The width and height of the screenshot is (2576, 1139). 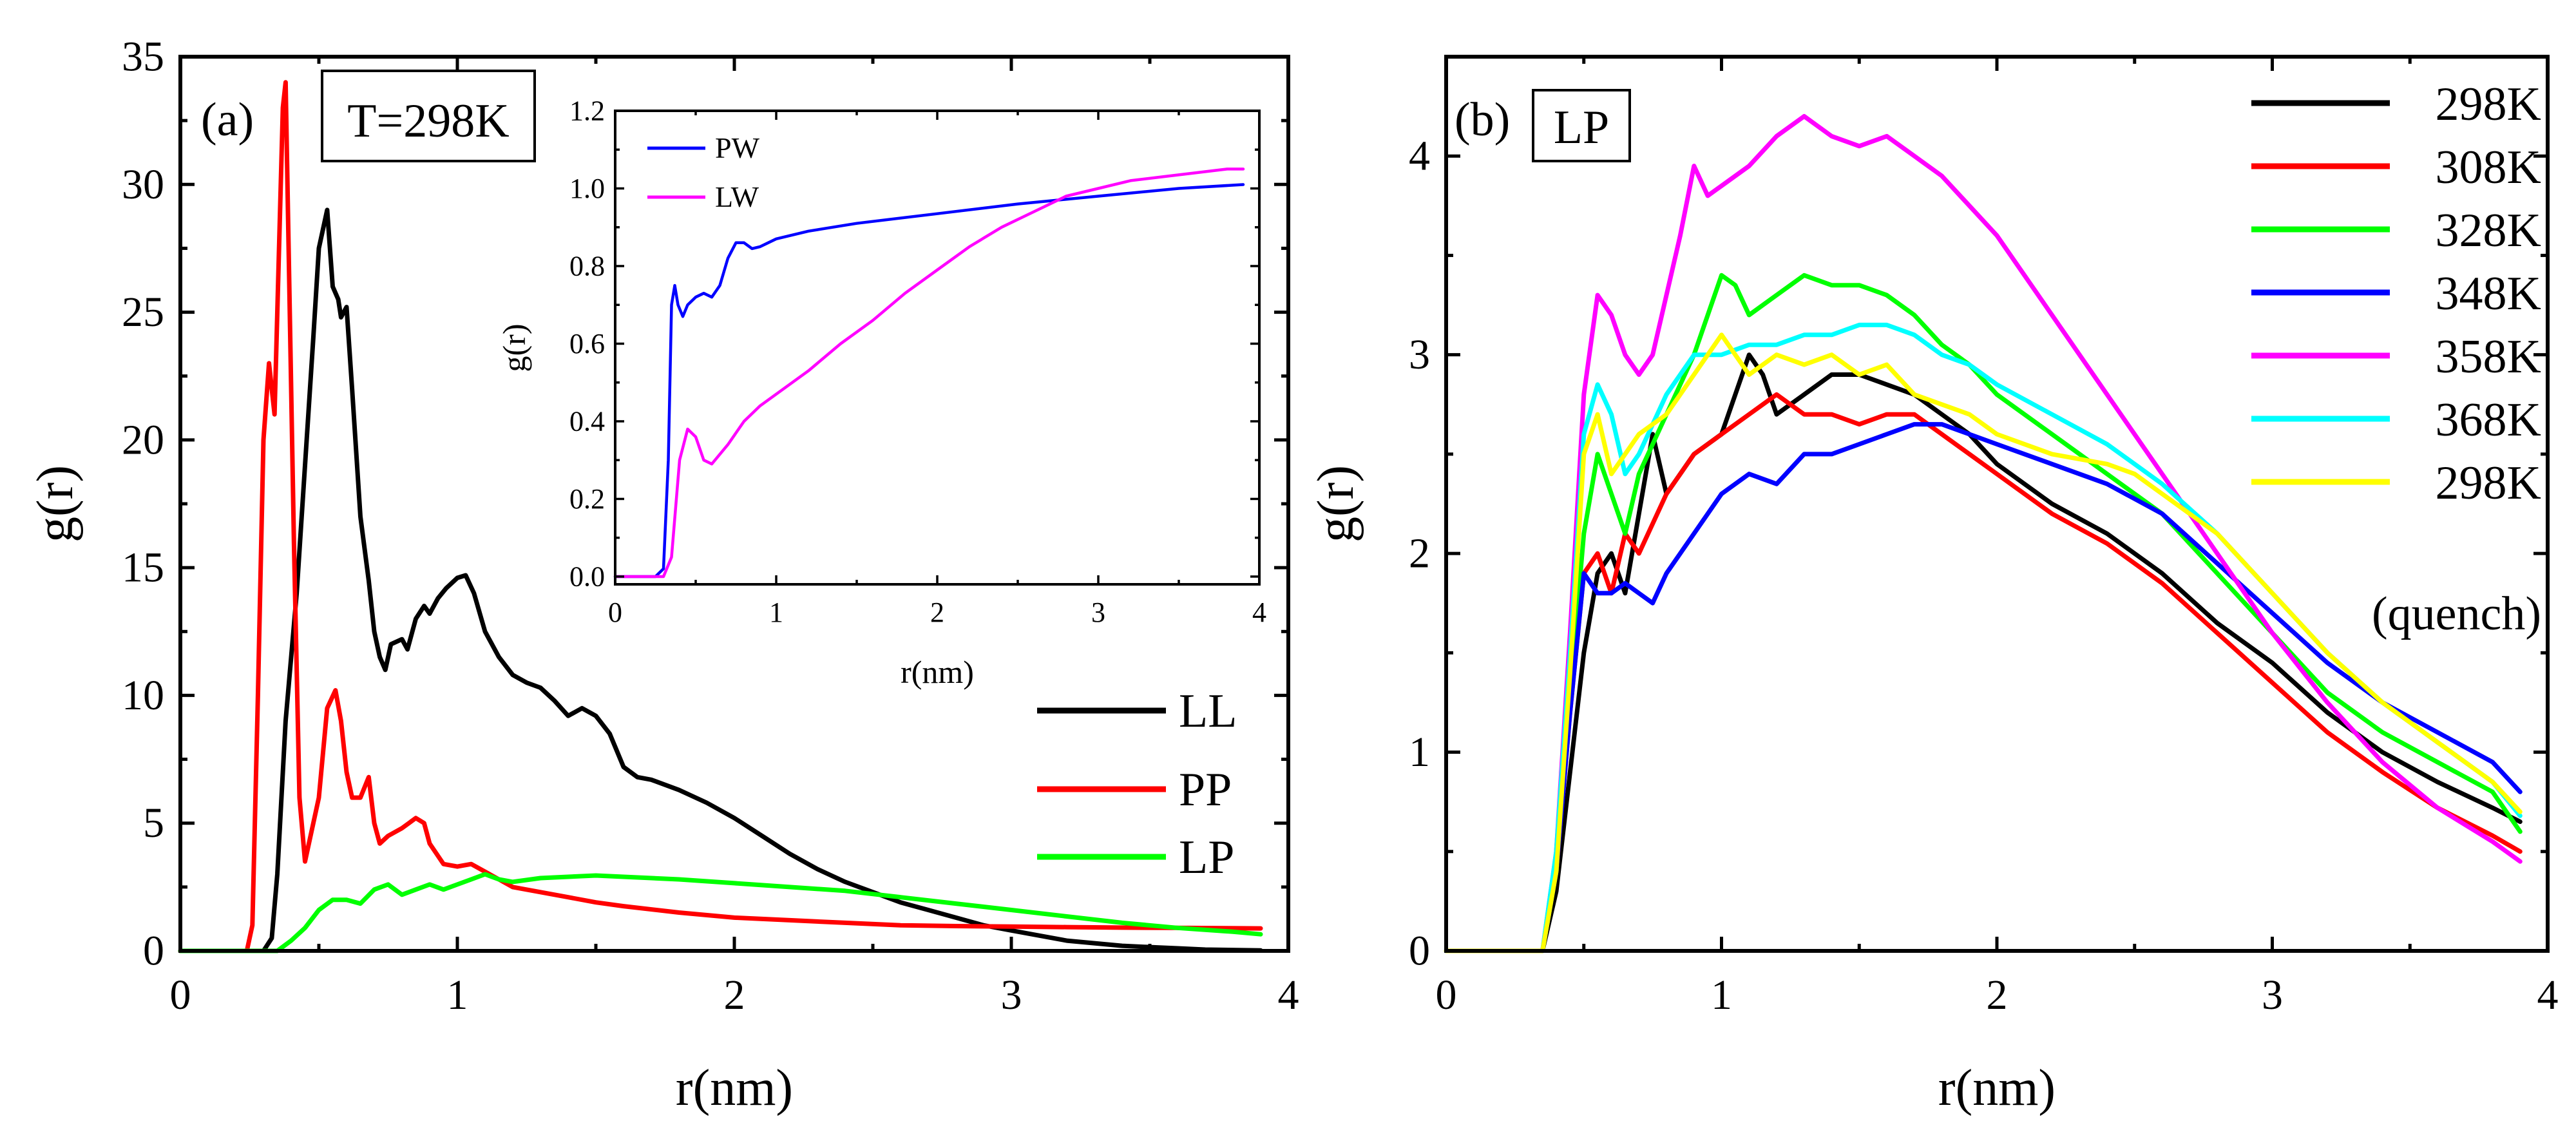 What do you see at coordinates (2488, 357) in the screenshot?
I see `legend-label-358k-4: 358K` at bounding box center [2488, 357].